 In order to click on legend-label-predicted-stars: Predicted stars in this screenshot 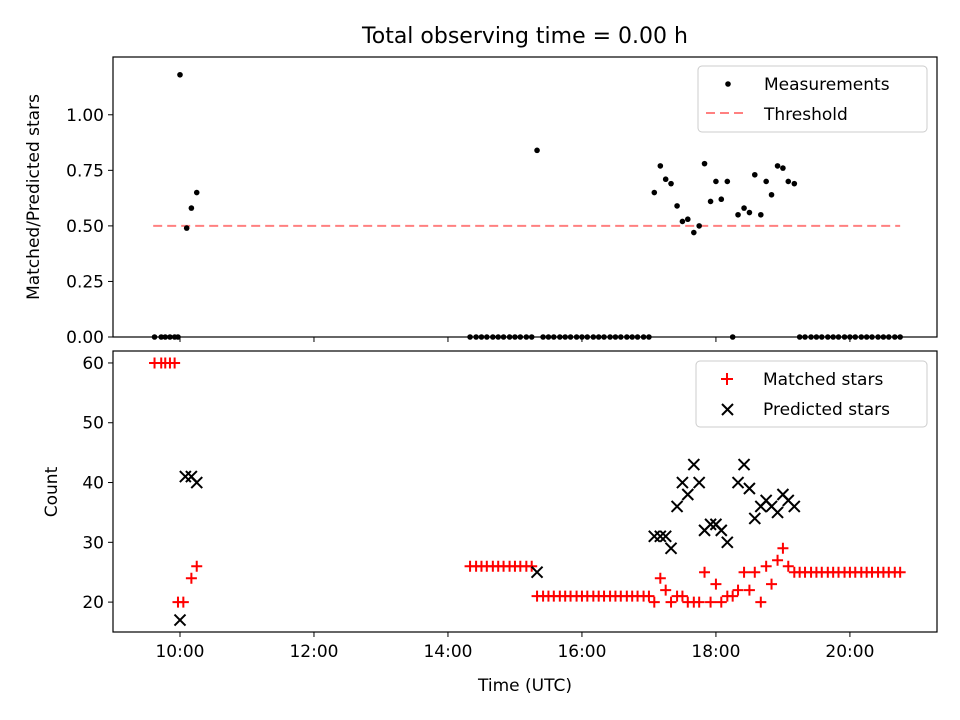, I will do `click(826, 410)`.